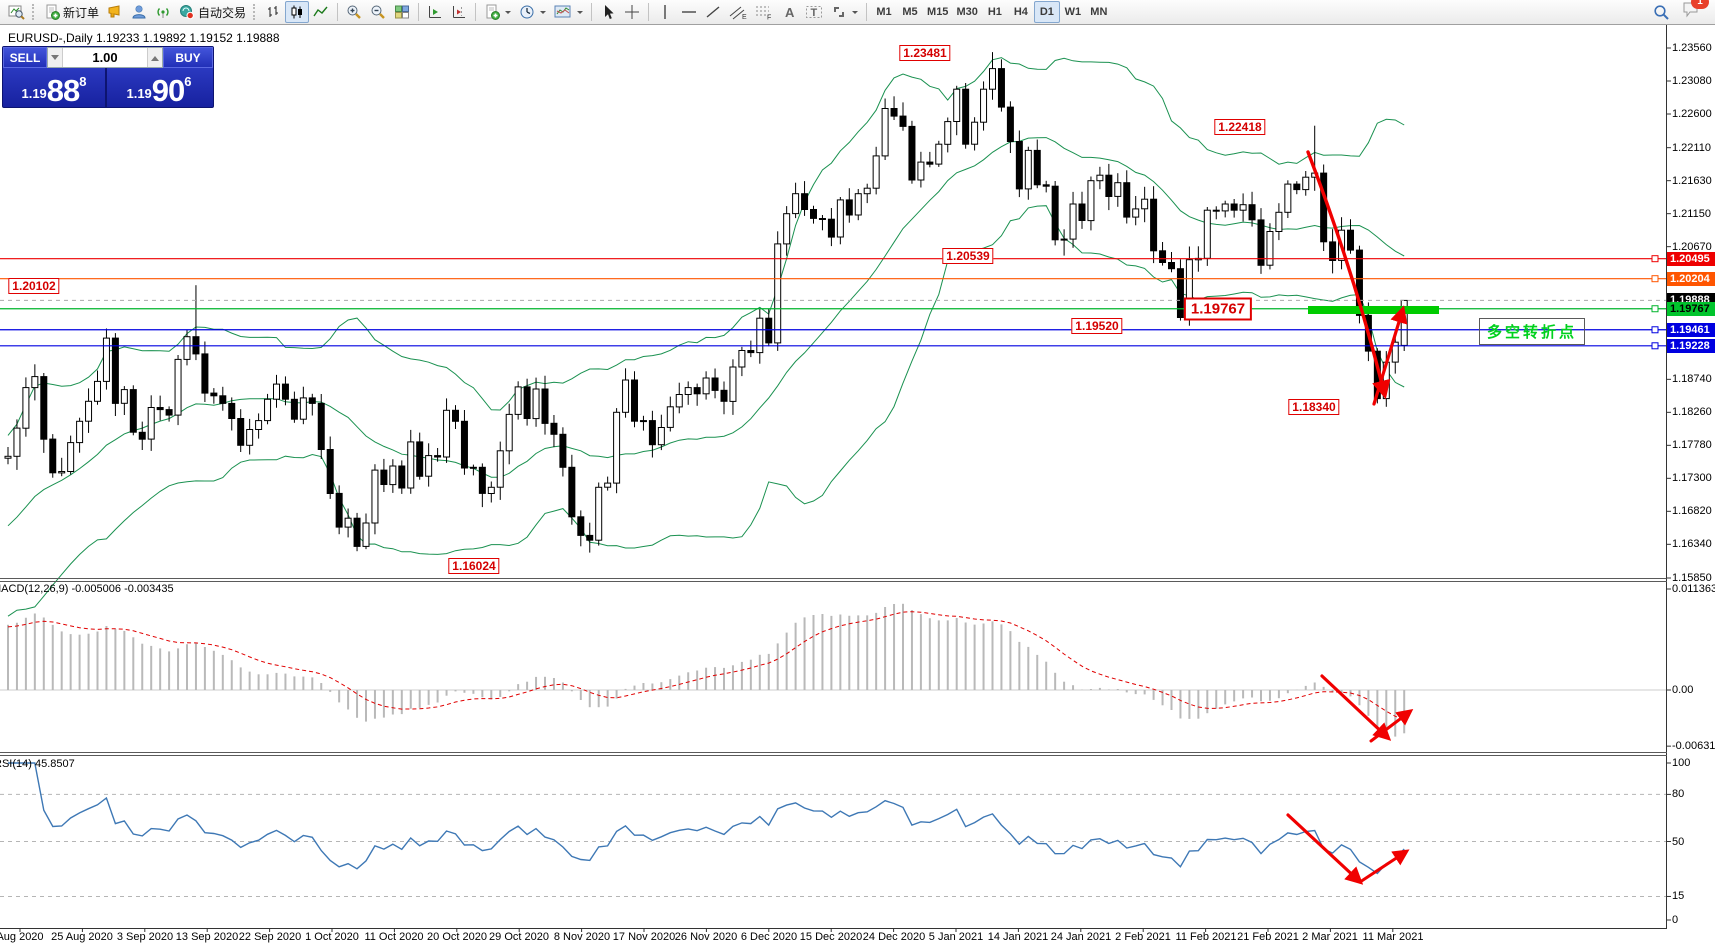 Image resolution: width=1715 pixels, height=944 pixels. Describe the element at coordinates (968, 256) in the screenshot. I see `price-annotation-1.20539: 1.20539` at that location.